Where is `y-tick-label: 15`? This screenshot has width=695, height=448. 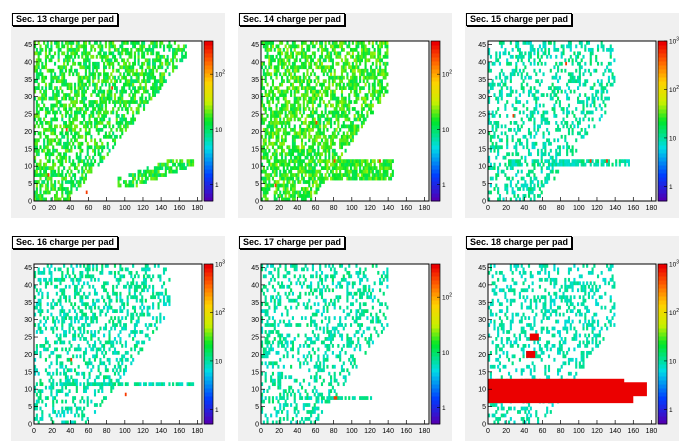
y-tick-label: 15 is located at coordinates (28, 149).